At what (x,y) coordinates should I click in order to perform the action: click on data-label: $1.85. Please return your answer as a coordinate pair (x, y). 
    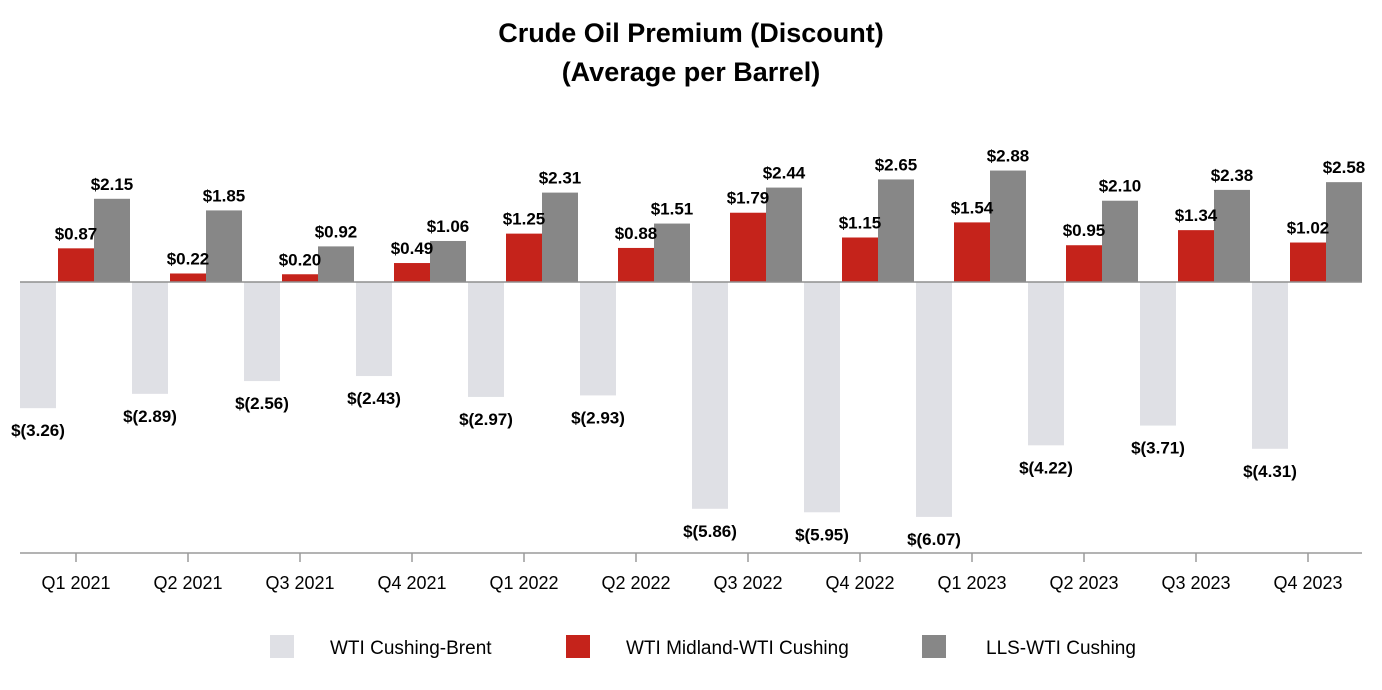
    Looking at the image, I should click on (224, 195).